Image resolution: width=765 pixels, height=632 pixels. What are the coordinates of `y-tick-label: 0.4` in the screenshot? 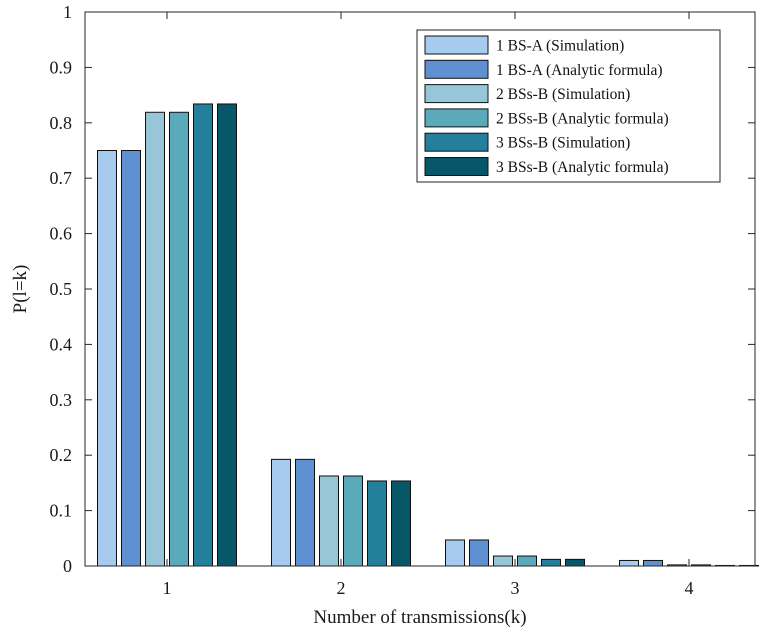 It's located at (61, 344).